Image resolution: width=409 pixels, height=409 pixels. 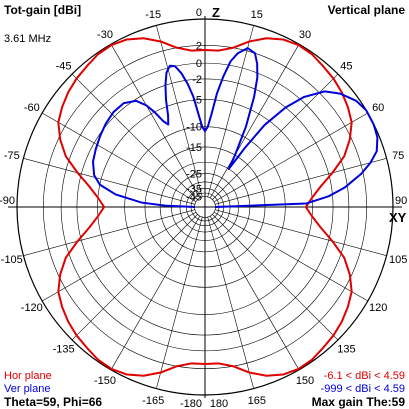 What do you see at coordinates (359, 402) in the screenshot?
I see `max-gain-readout: Max gain The:59` at bounding box center [359, 402].